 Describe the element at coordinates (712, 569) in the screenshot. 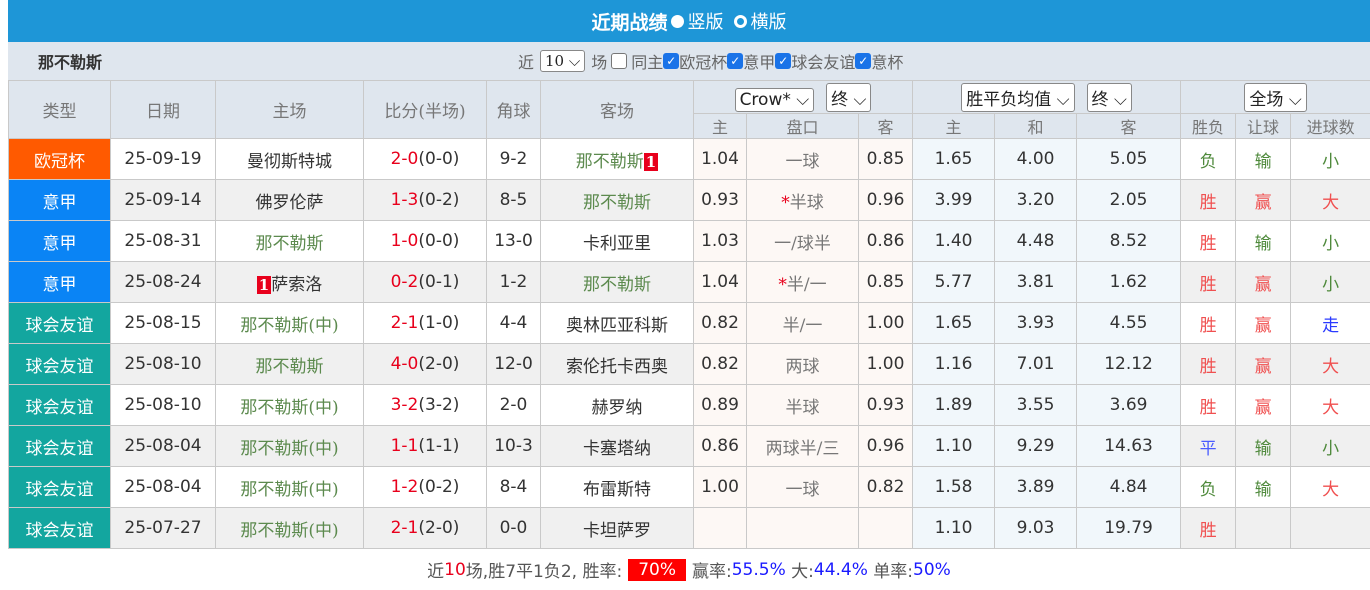

I see `ah-rate-label: 赢率:` at that location.